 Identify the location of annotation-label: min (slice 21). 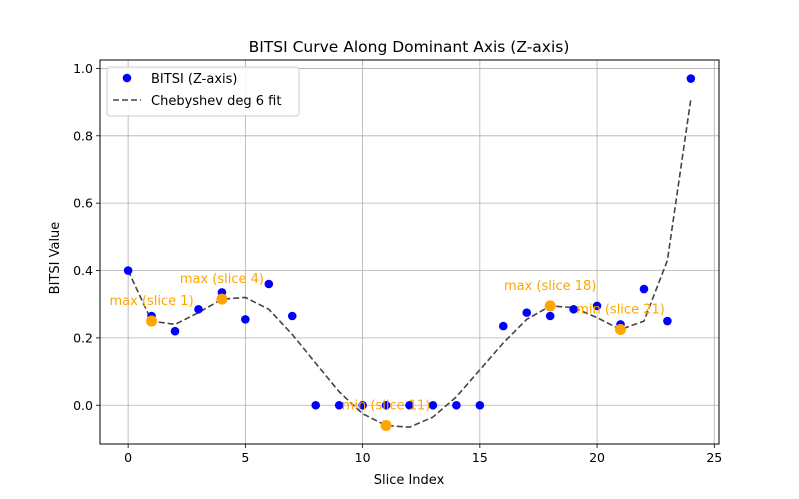
(620, 309).